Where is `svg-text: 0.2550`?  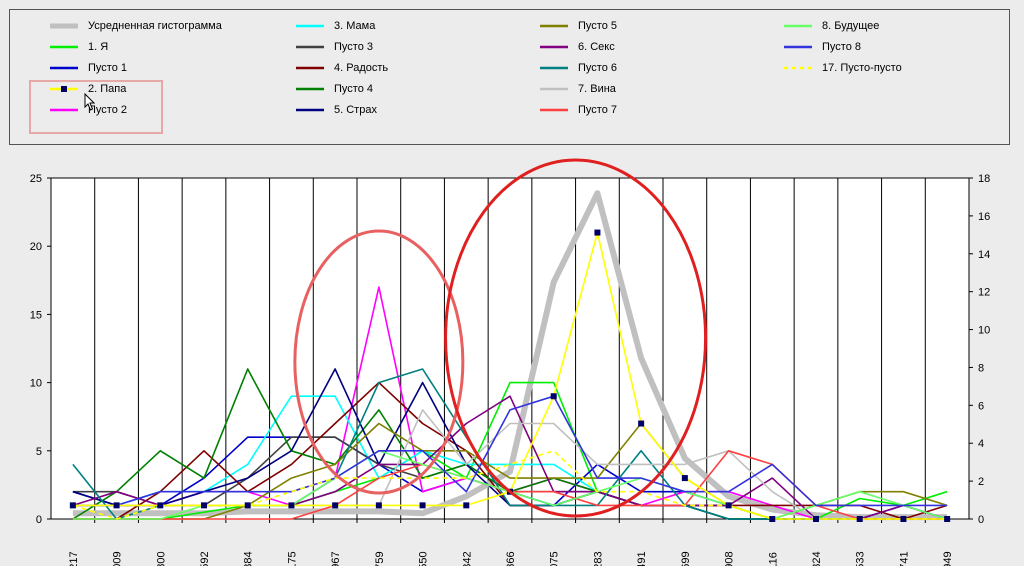
svg-text: 0.2550 is located at coordinates (424, 558).